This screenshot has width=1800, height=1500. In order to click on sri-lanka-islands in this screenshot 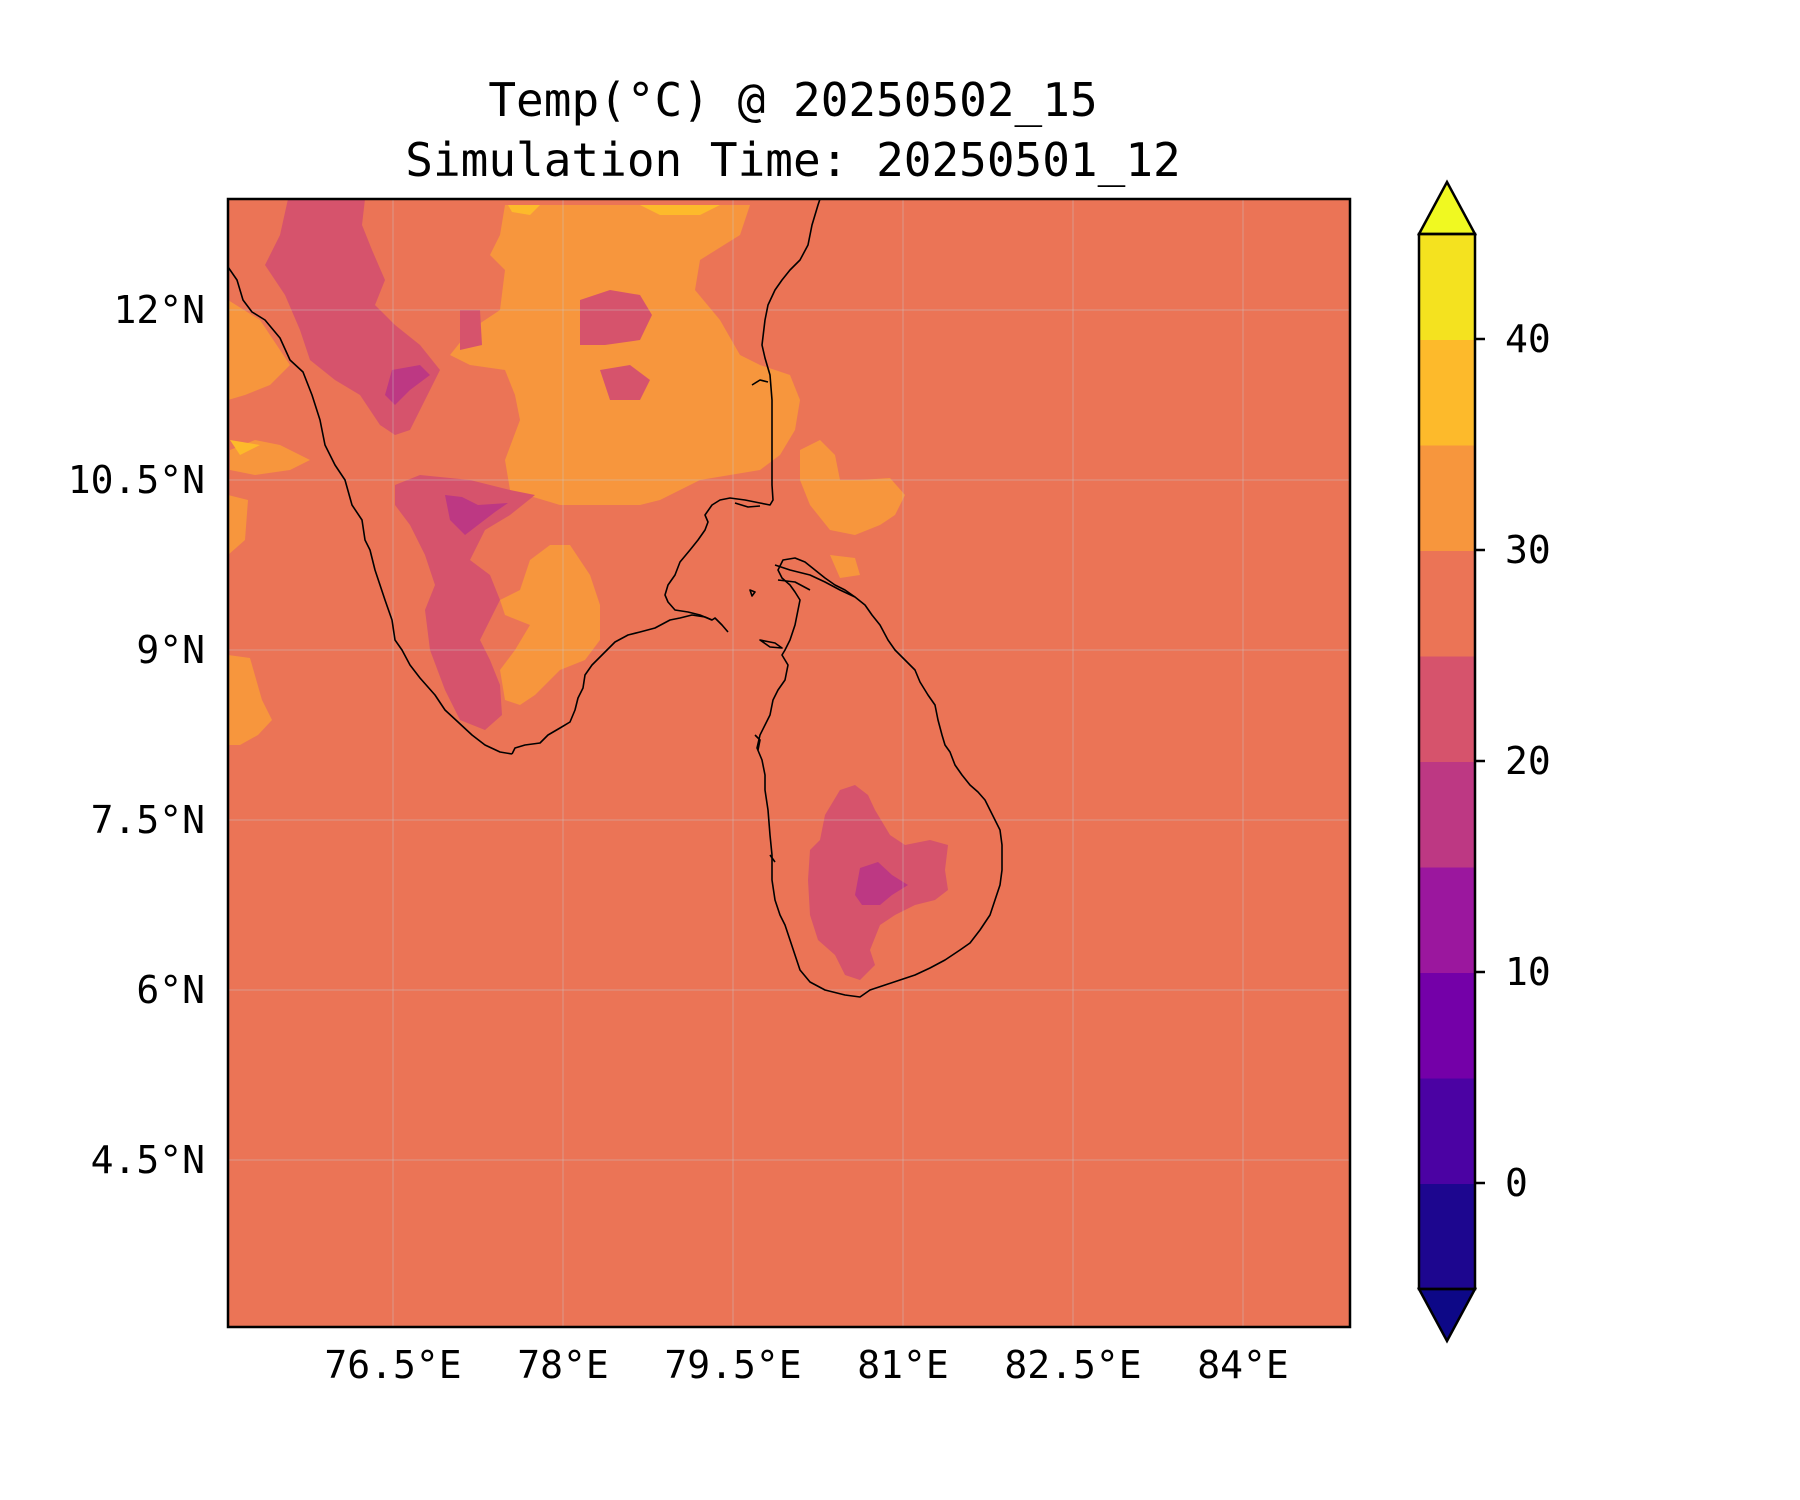, I will do `click(766, 726)`.